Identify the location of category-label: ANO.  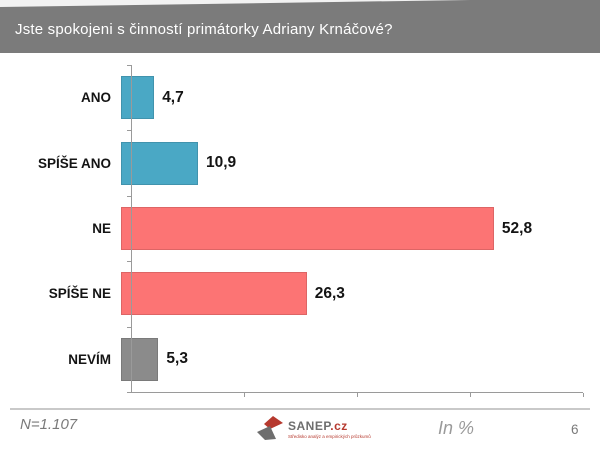
(96, 98).